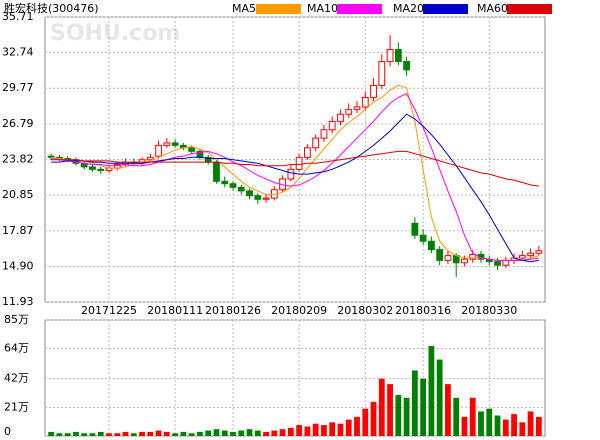 Image resolution: width=600 pixels, height=440 pixels. Describe the element at coordinates (18, 265) in the screenshot. I see `y-tick-label: 14.90` at that location.